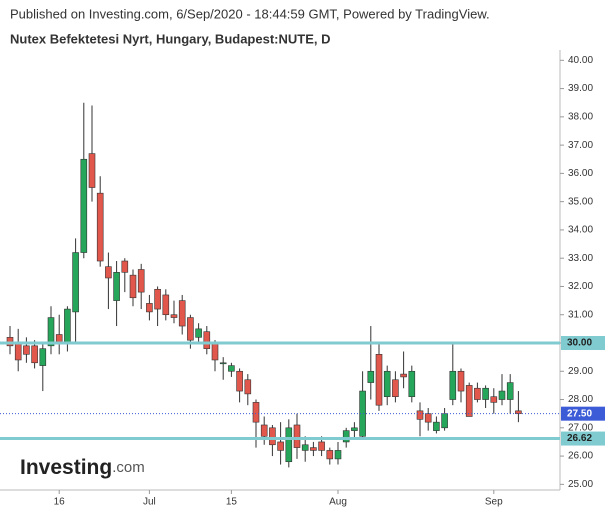  What do you see at coordinates (580, 230) in the screenshot?
I see `y-tick-label: 34.00` at bounding box center [580, 230].